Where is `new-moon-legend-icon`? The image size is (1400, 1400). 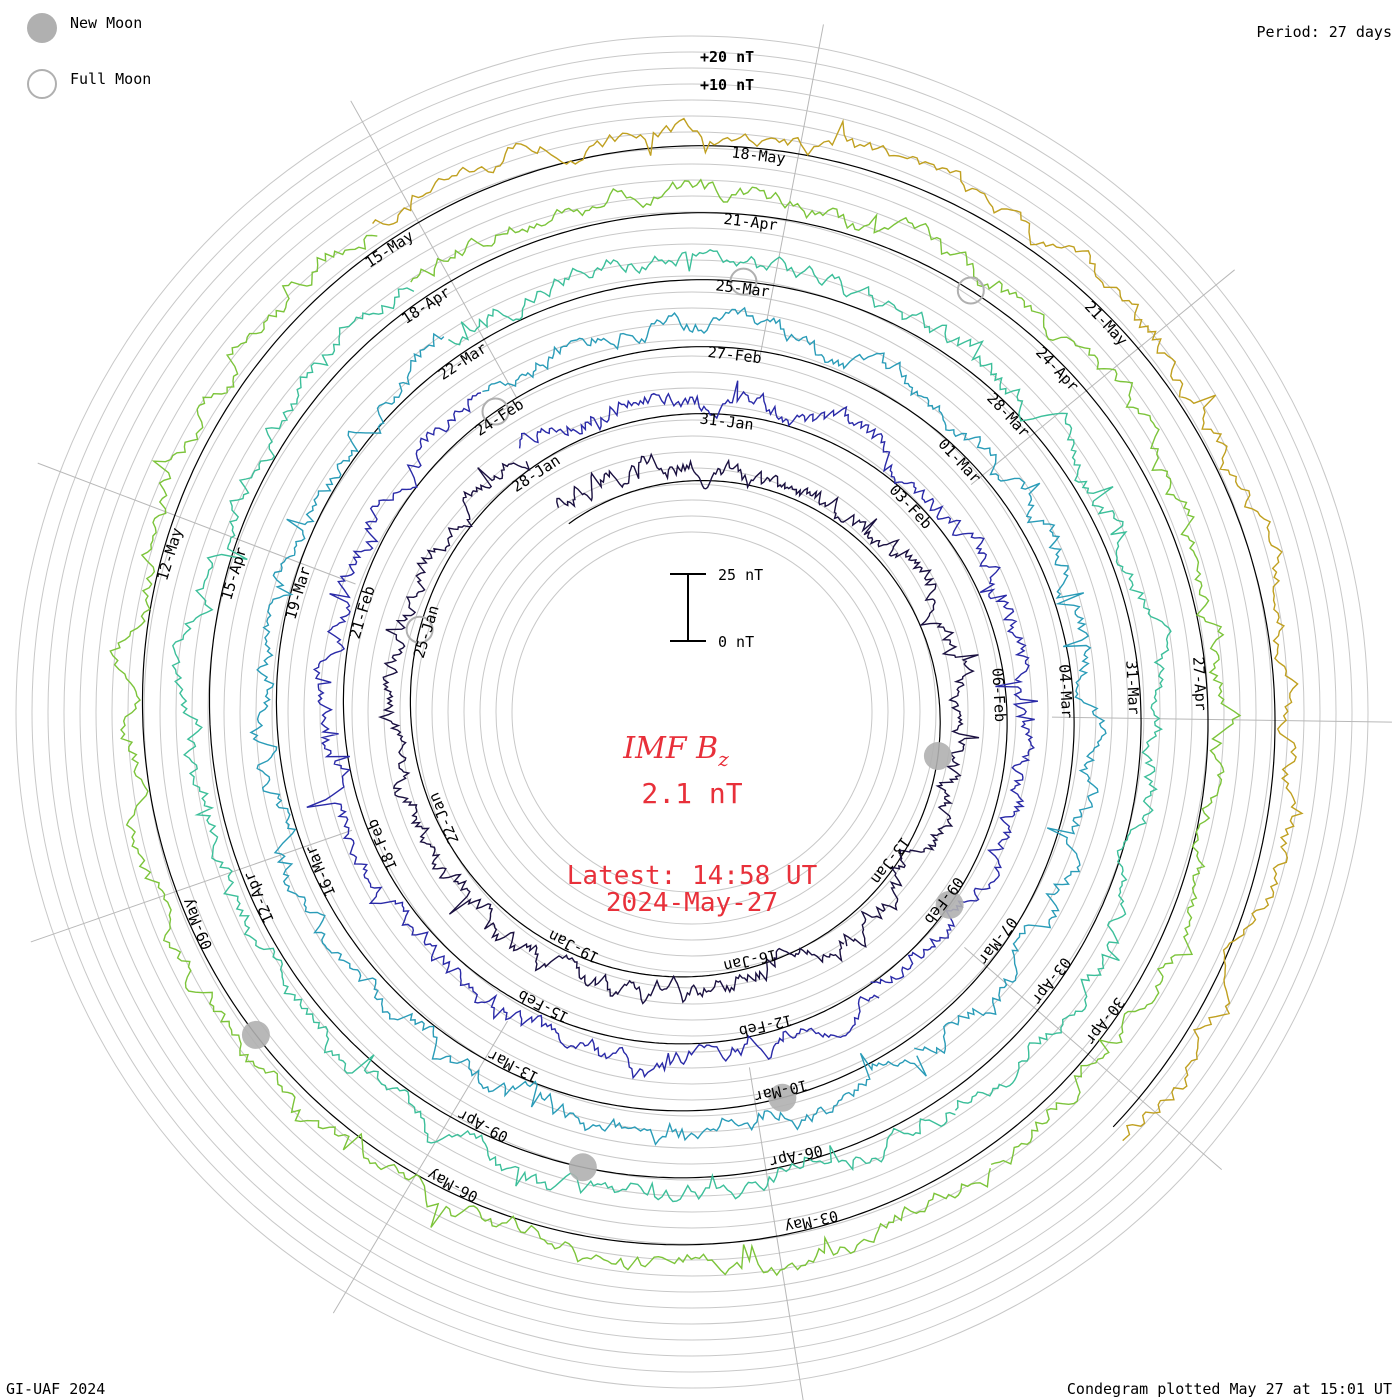 new-moon-legend-icon is located at coordinates (42, 28).